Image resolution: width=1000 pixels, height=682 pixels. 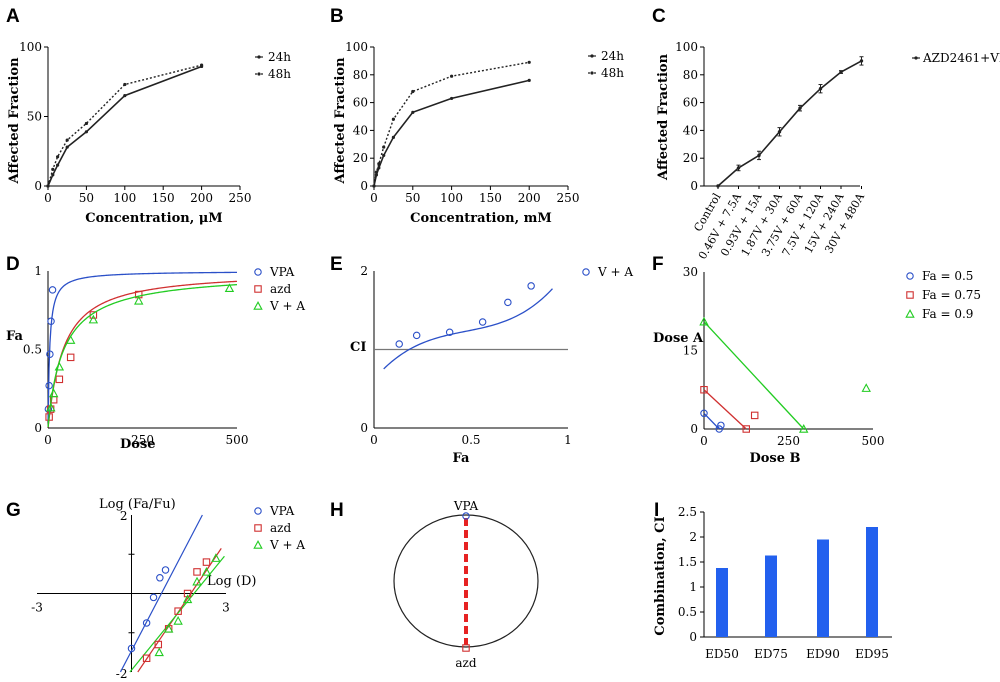 I want to click on panel-label: I, so click(x=656, y=510).